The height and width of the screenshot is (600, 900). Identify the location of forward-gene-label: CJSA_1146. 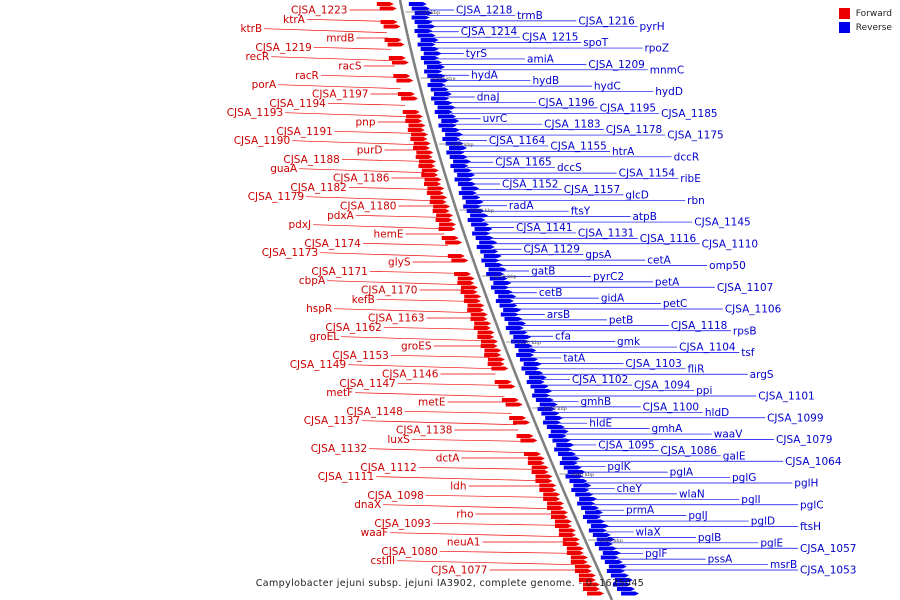
(410, 375).